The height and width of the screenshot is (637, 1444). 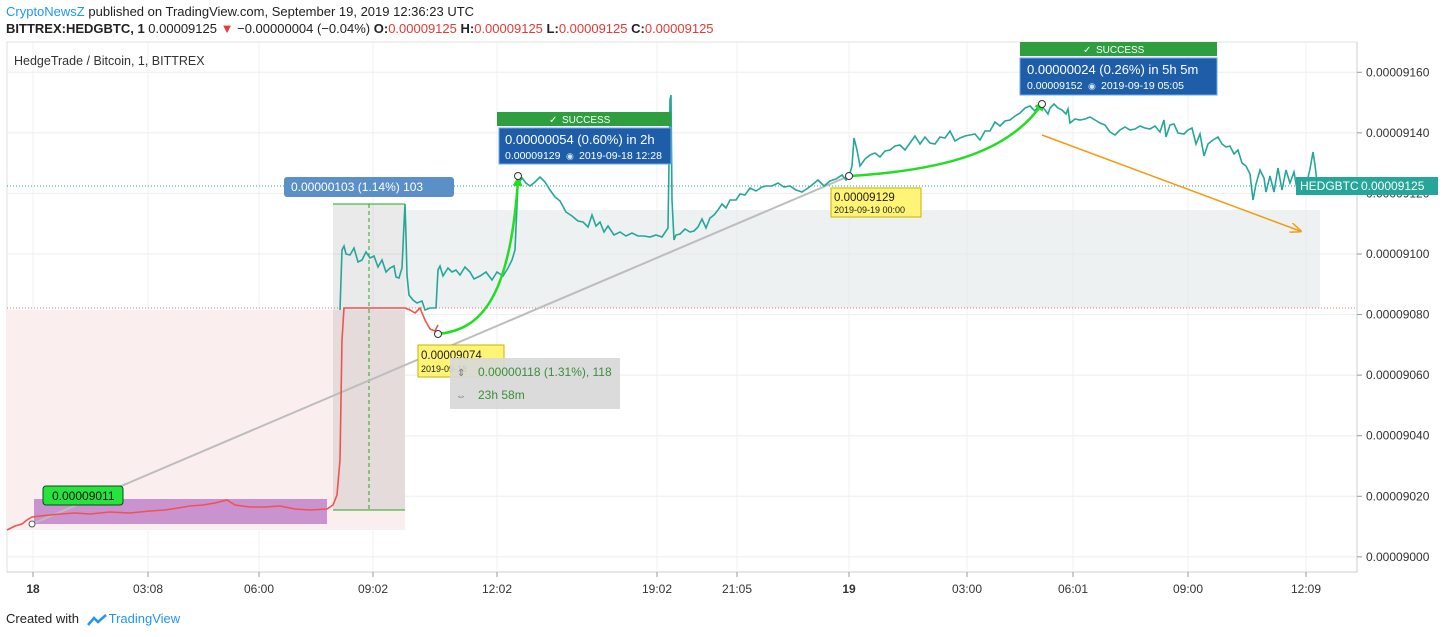 I want to click on tradingview-link: TradingView, so click(x=144, y=618).